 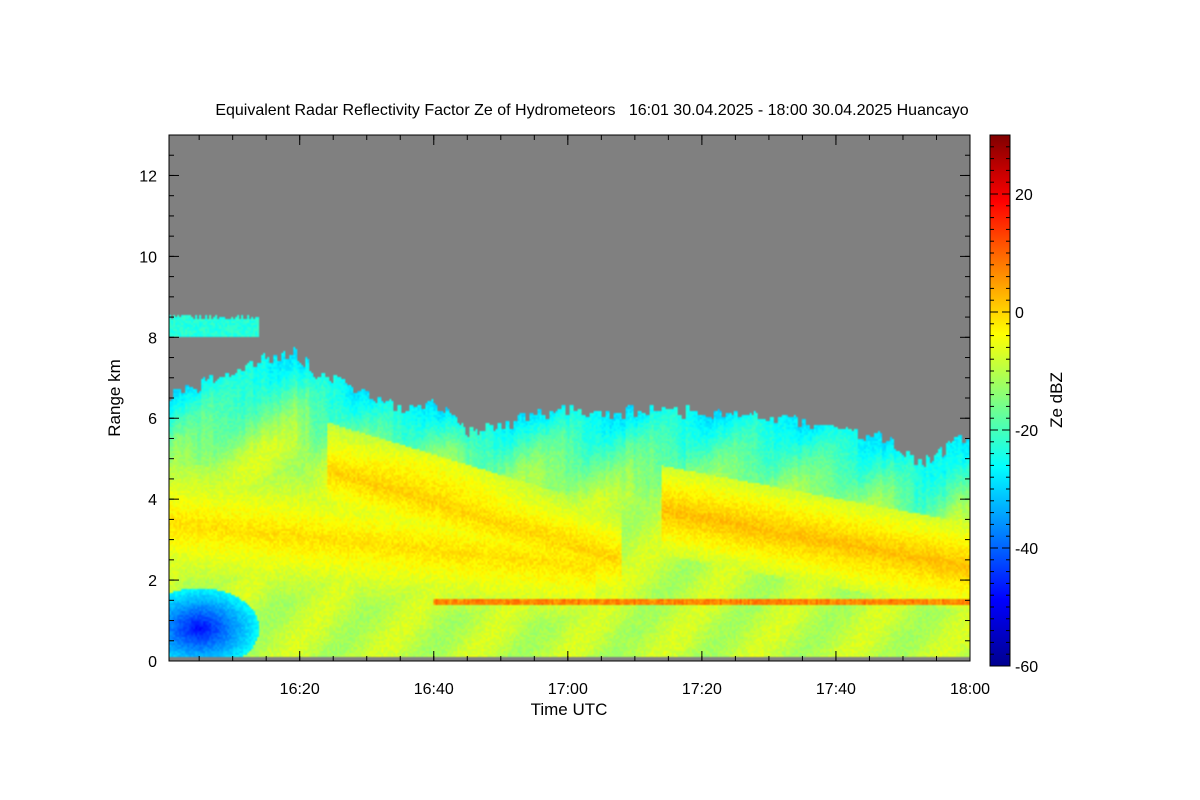 I want to click on colorbar-tick-label: -60, so click(x=1026, y=667).